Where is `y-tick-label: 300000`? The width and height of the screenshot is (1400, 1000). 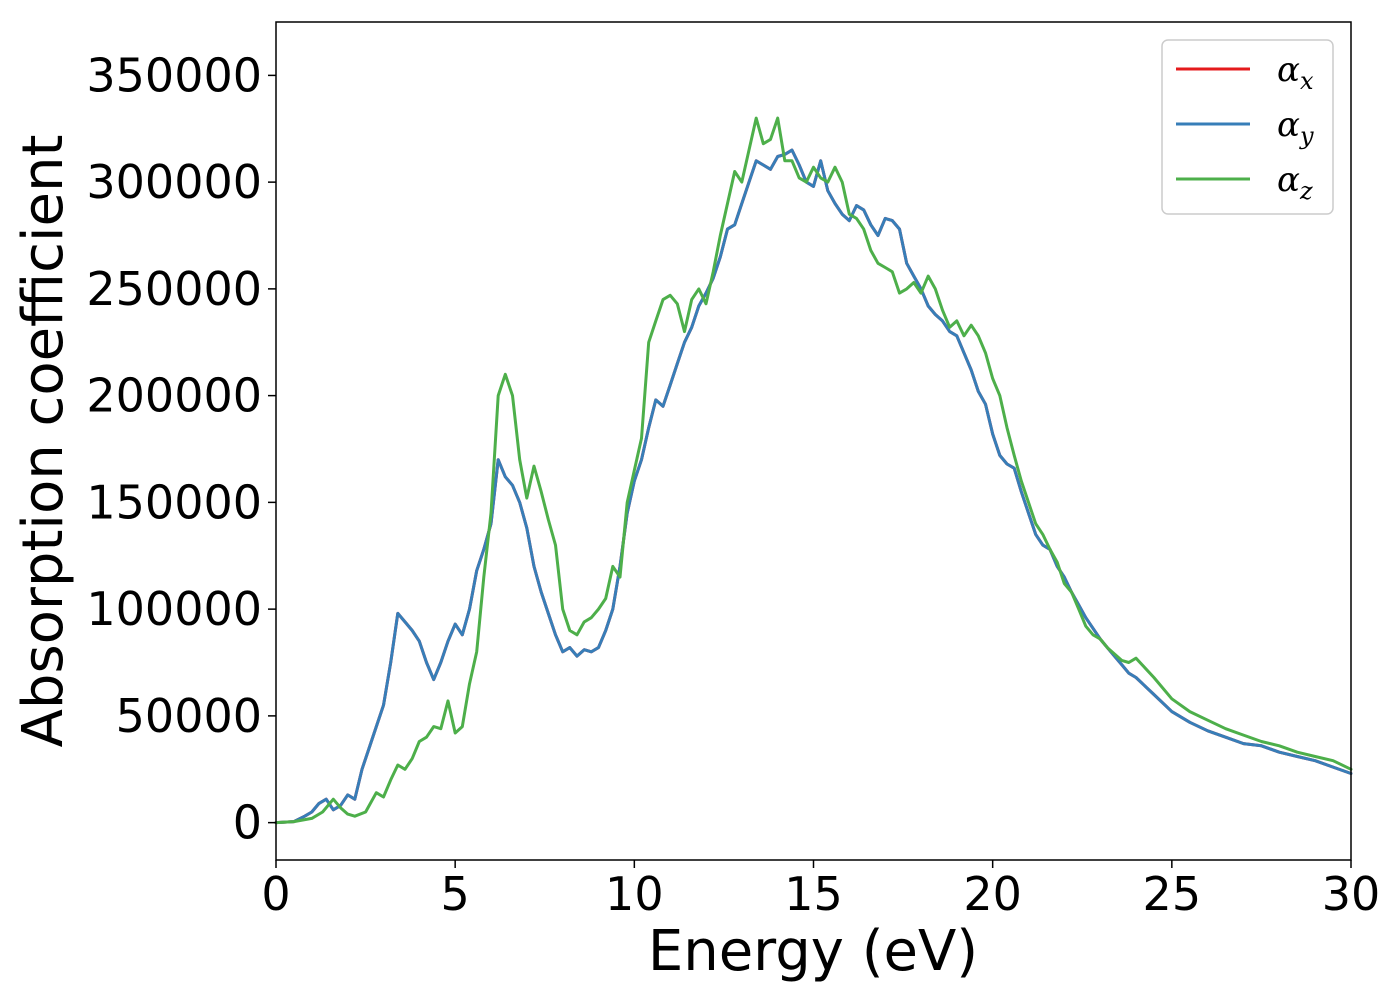 y-tick-label: 300000 is located at coordinates (174, 182).